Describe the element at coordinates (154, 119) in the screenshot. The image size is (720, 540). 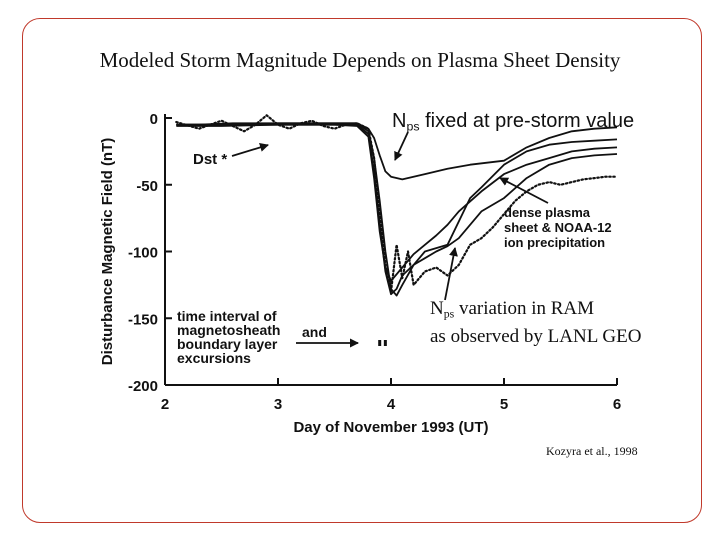
I see `y-tick-label: 0` at that location.